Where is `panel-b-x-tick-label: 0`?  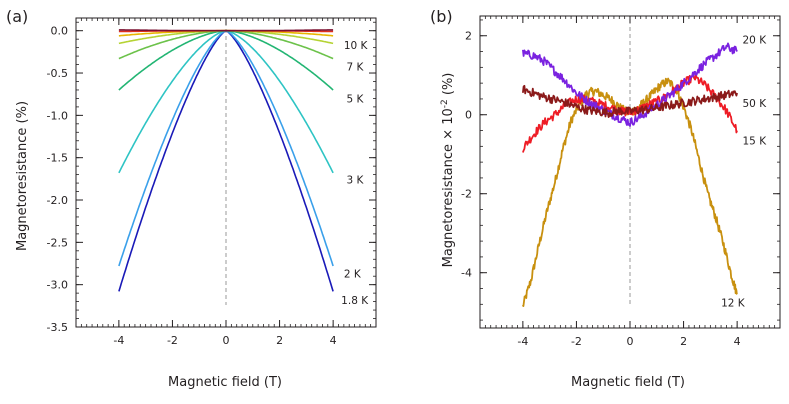
panel-b-x-tick-label: 0 is located at coordinates (630, 341).